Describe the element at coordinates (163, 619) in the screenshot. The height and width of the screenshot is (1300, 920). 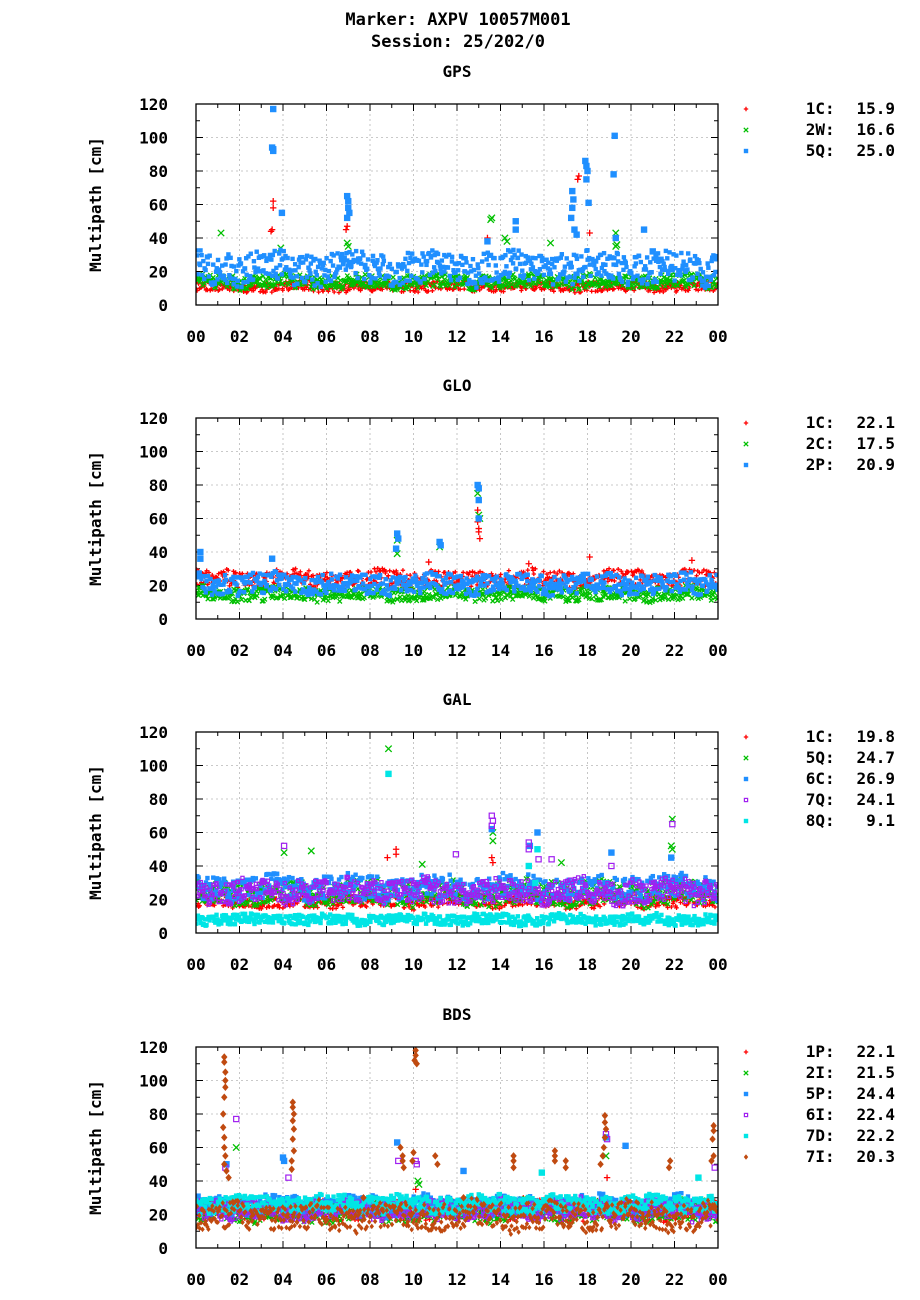
I see `glo-y-tick-label: 0` at that location.